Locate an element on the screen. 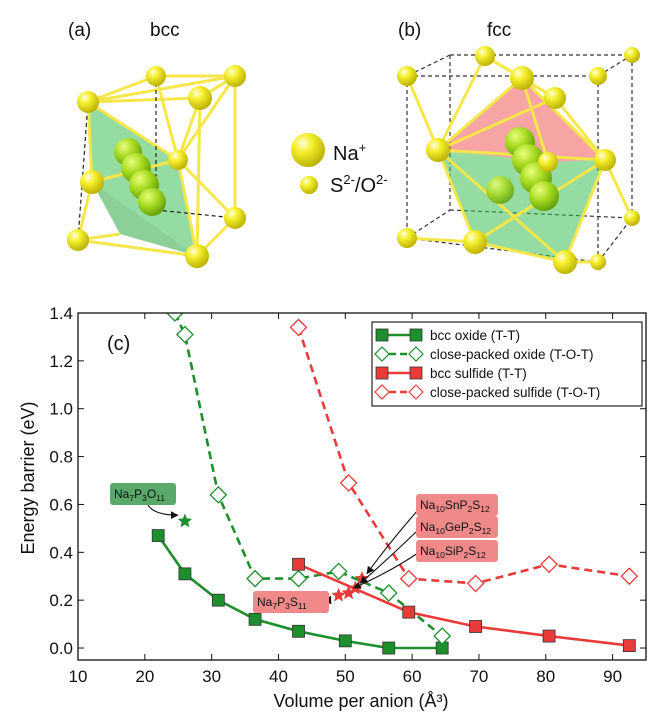 The width and height of the screenshot is (649, 724). legend-label: bcc sulfide (T-T) is located at coordinates (478, 373).